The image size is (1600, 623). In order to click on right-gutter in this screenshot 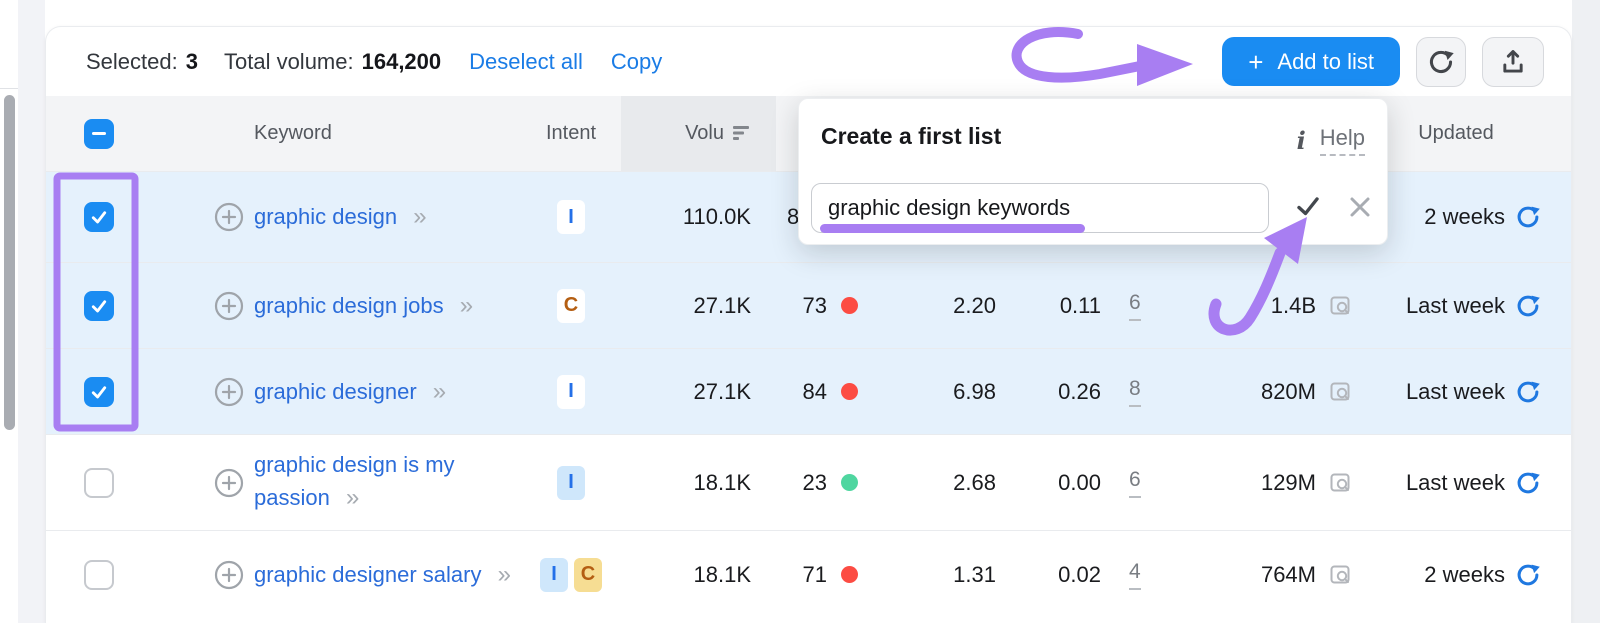, I will do `click(1586, 311)`.